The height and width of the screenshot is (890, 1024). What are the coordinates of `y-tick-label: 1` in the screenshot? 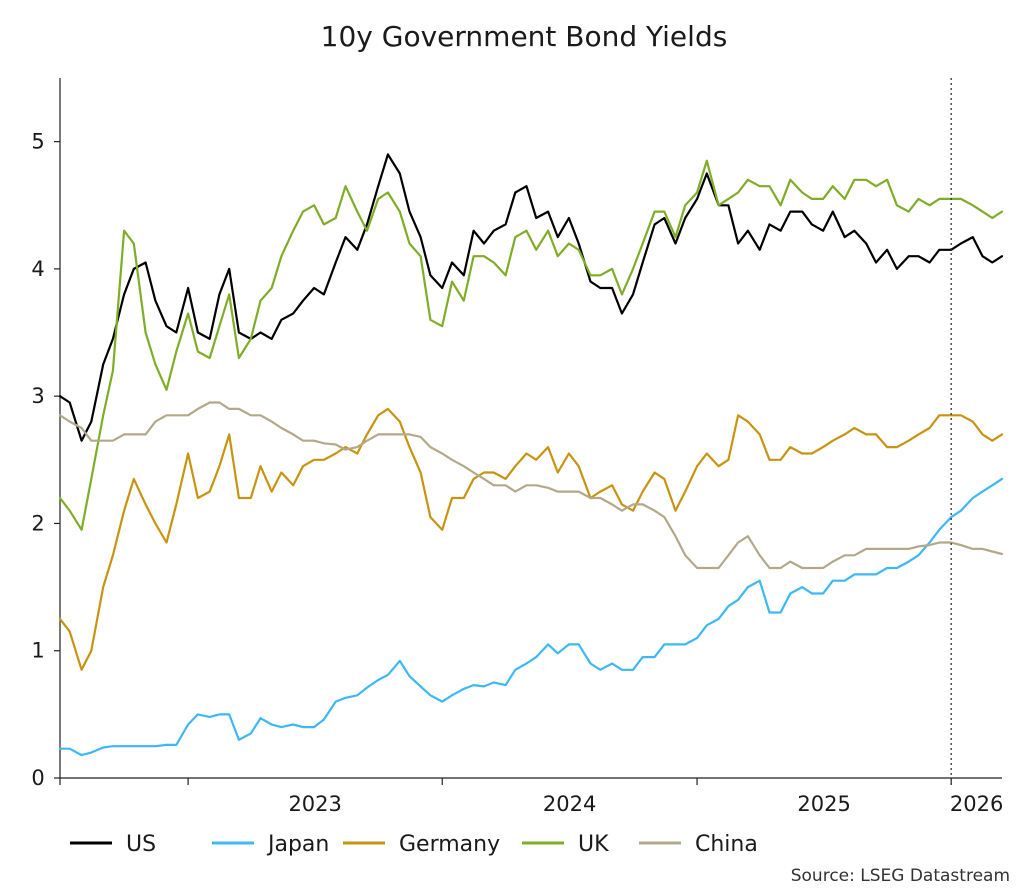 It's located at (37, 651).